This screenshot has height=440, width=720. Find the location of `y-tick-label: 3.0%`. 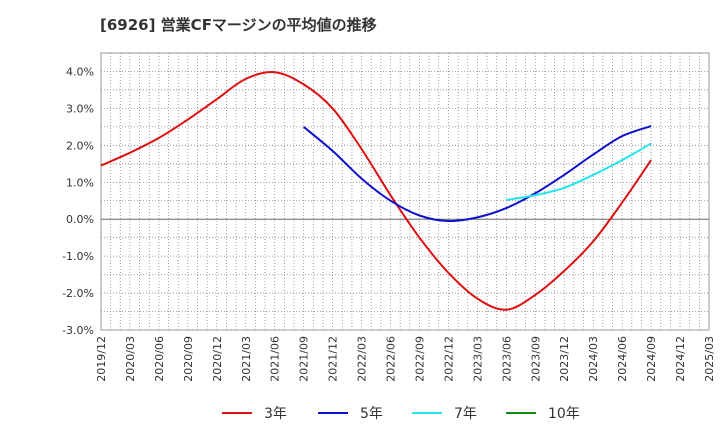

y-tick-label: 3.0% is located at coordinates (80, 108).